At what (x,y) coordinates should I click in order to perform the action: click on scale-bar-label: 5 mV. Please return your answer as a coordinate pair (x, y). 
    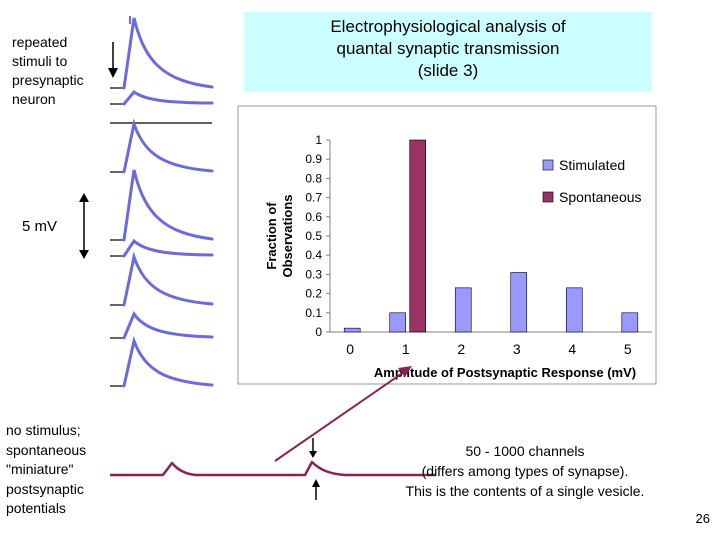
    Looking at the image, I should click on (40, 226).